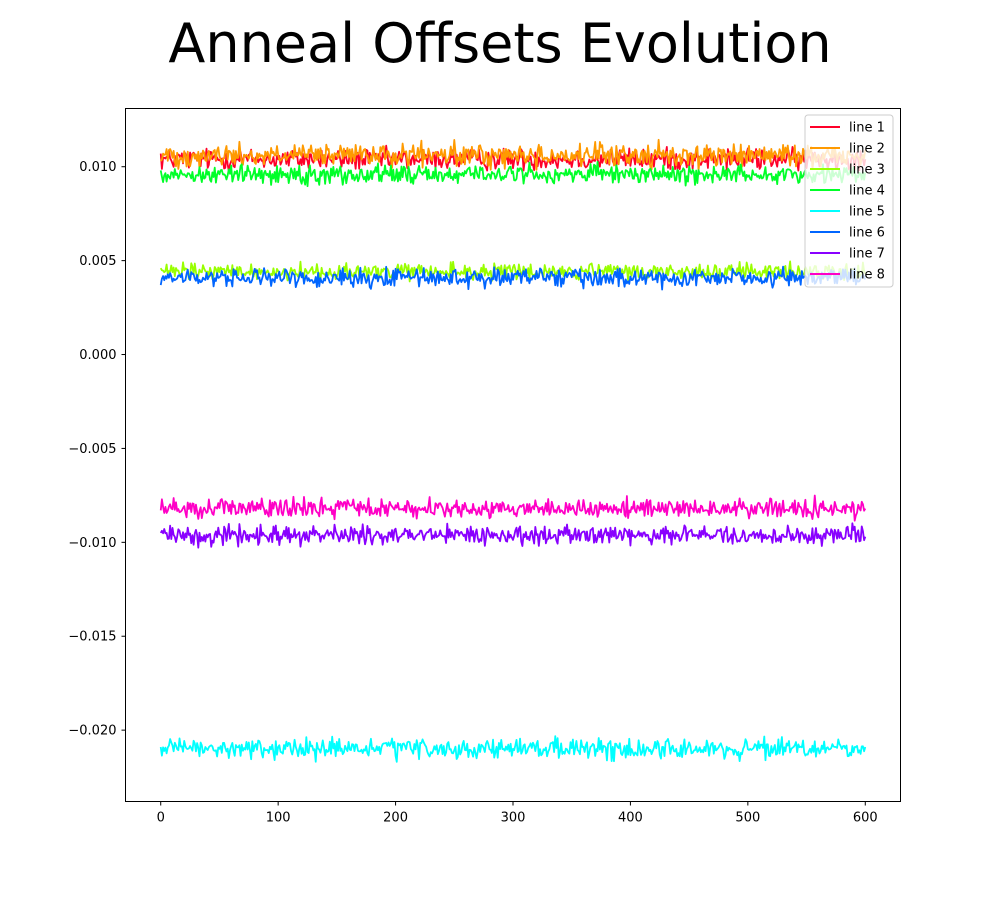  Describe the element at coordinates (867, 128) in the screenshot. I see `legend-label: line 1` at that location.